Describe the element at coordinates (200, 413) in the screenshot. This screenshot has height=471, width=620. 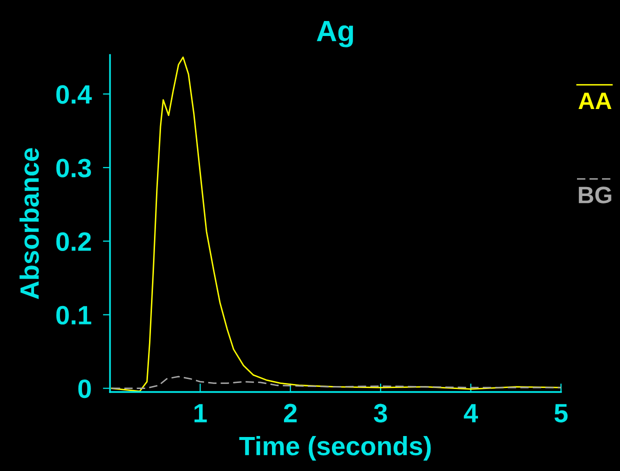
I see `x-tick-label: 1` at that location.